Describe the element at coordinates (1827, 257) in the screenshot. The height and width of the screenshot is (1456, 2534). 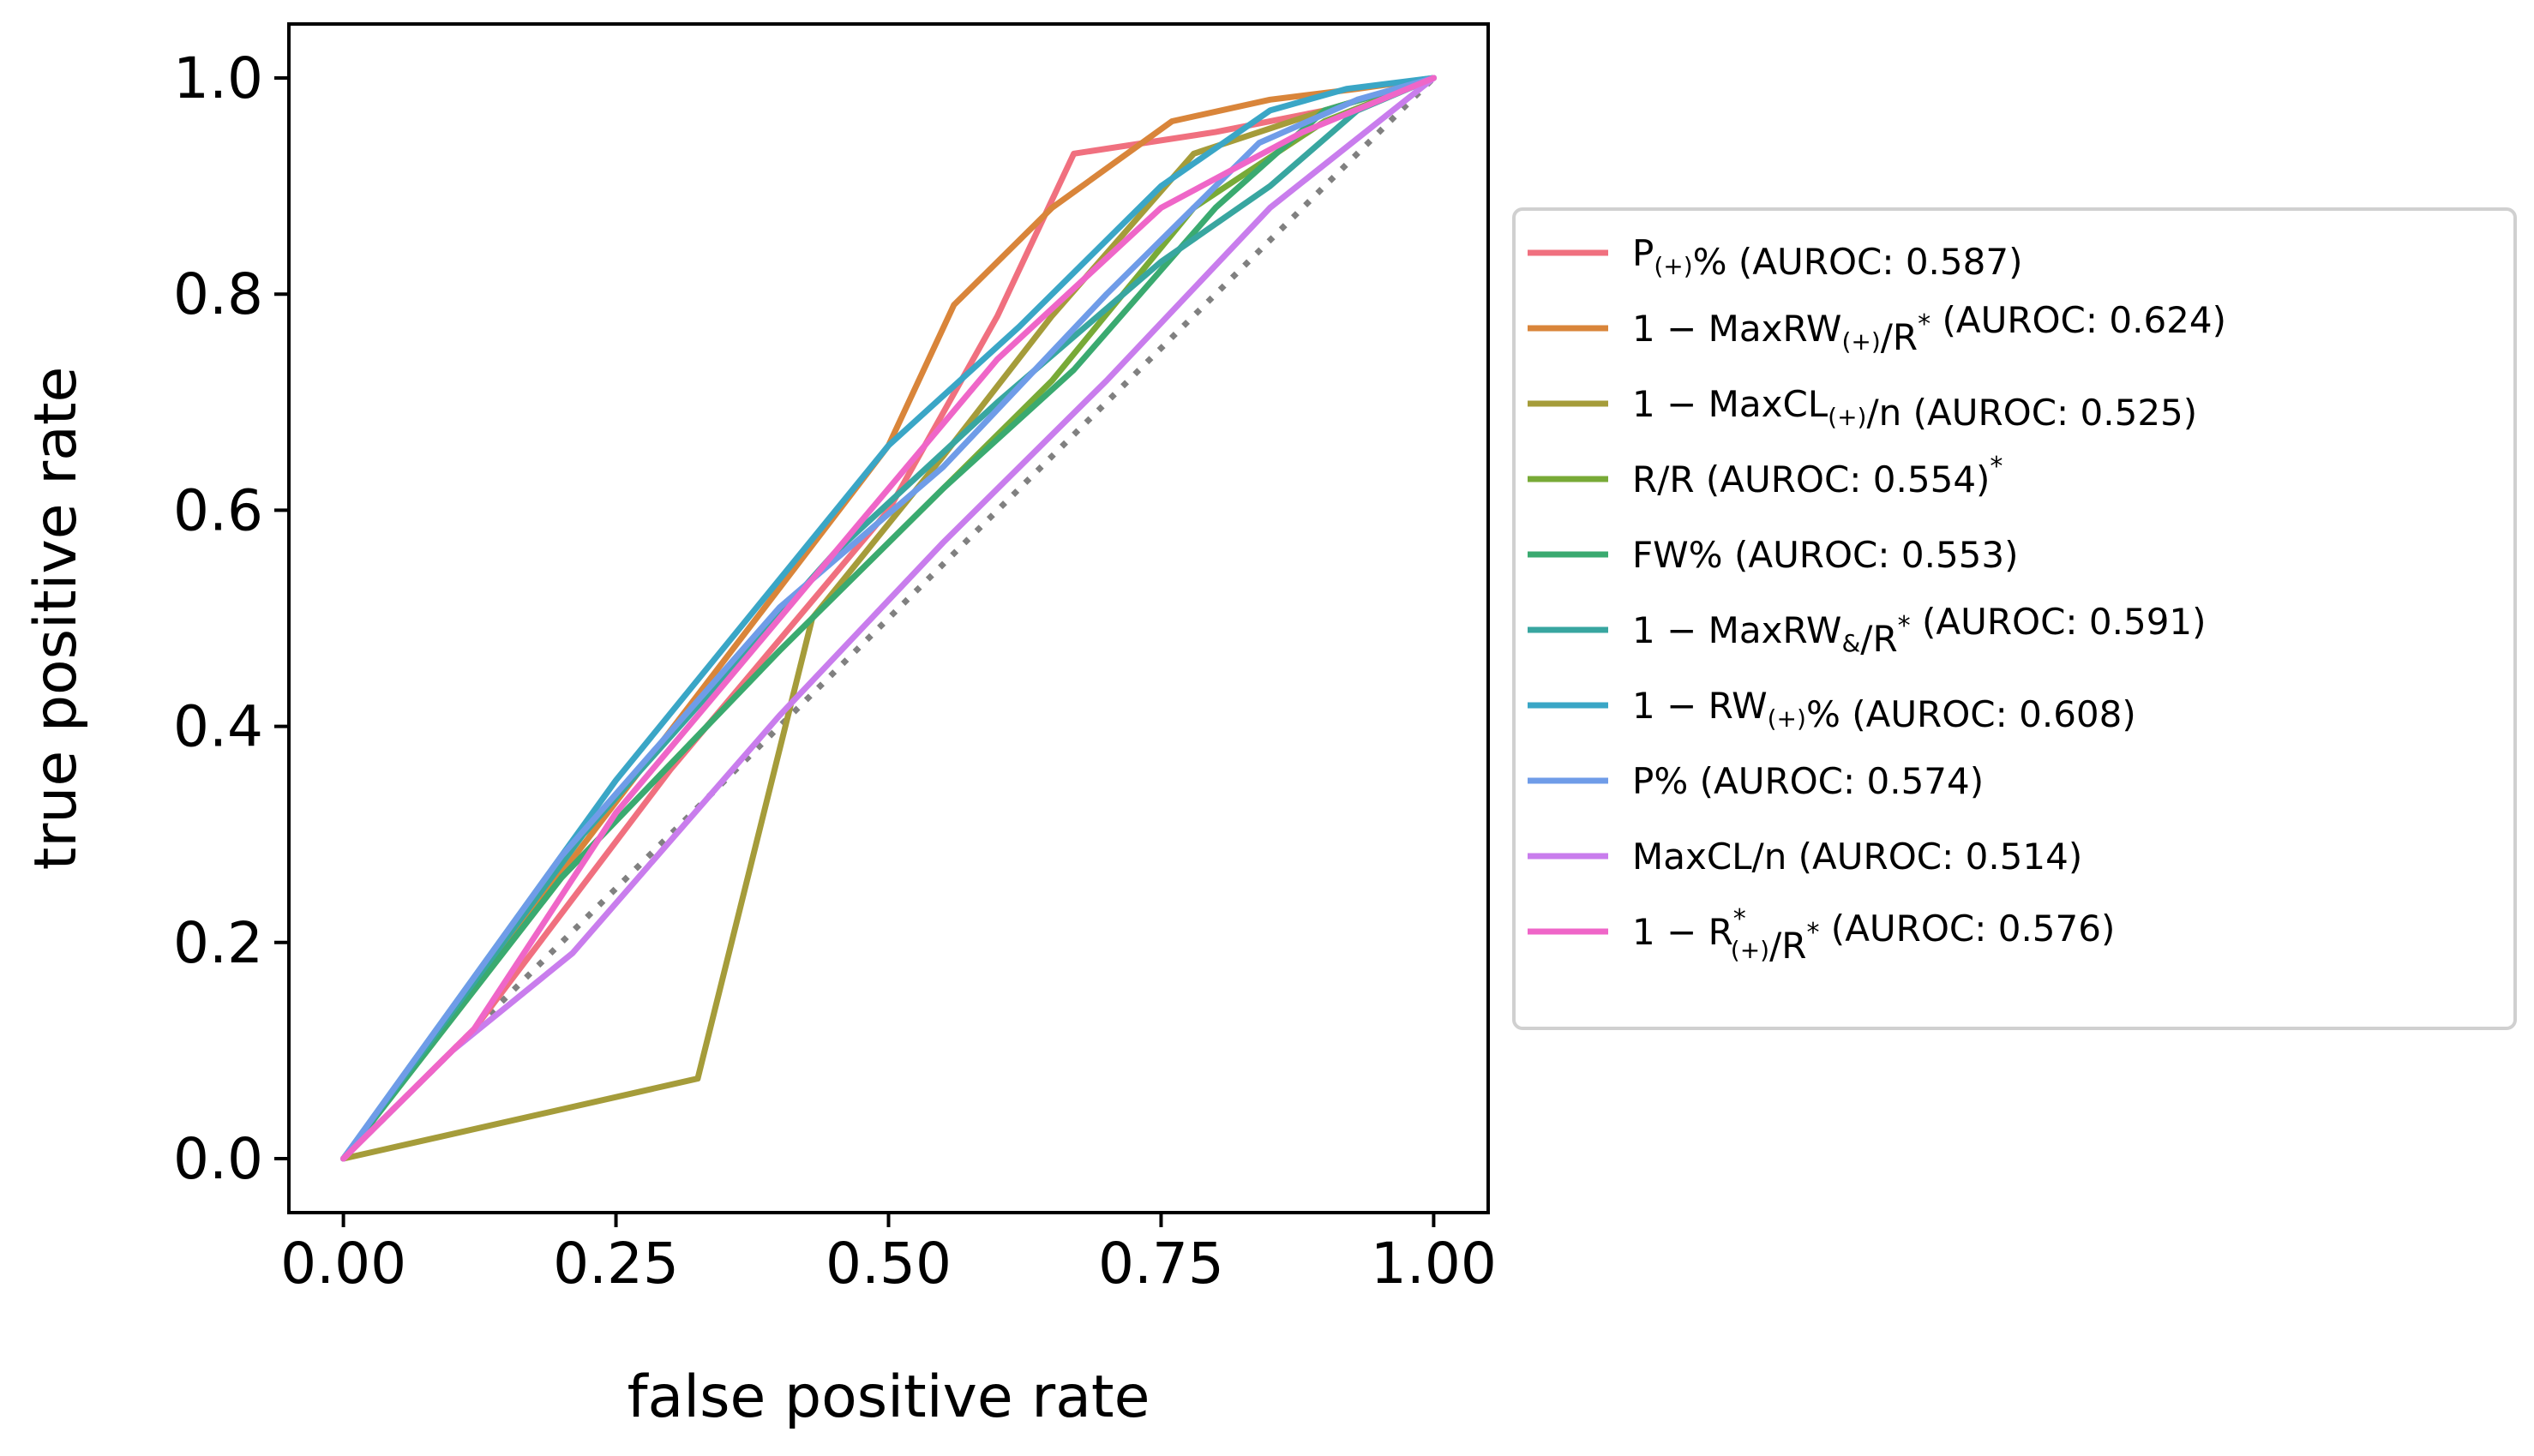
I see `legend-label-p-plus: P(+)% (AUROC: 0.587)` at that location.